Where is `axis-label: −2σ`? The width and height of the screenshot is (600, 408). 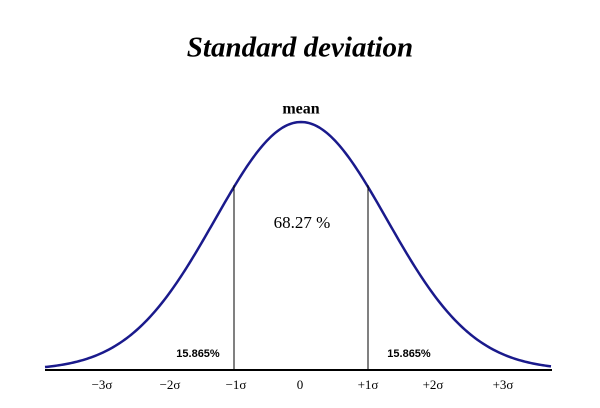 axis-label: −2σ is located at coordinates (170, 384).